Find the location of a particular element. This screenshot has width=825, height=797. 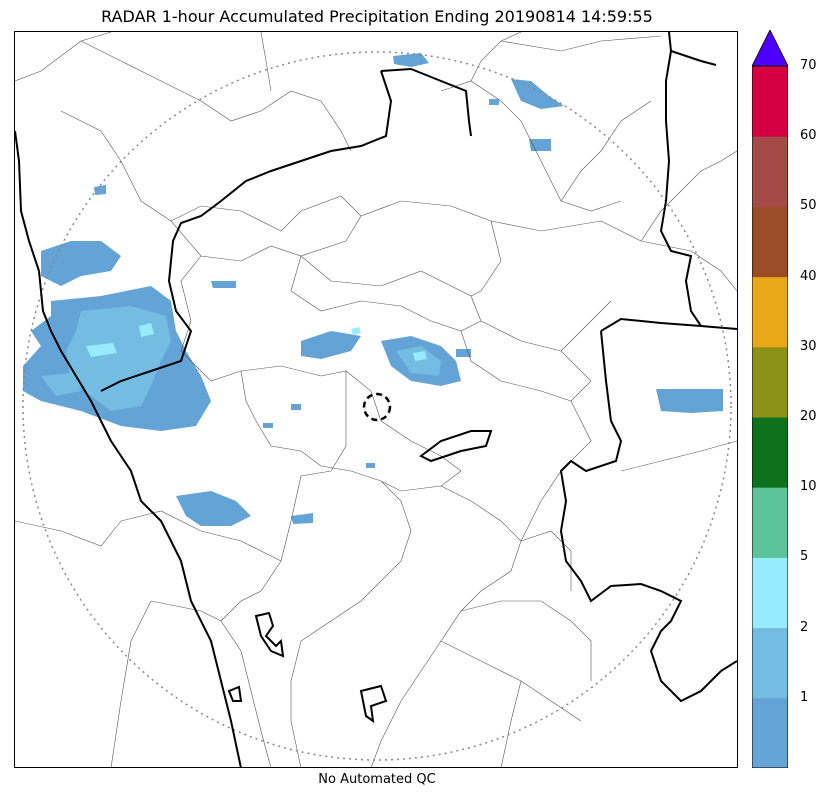

colorbar-tick-label: 1 is located at coordinates (804, 697).